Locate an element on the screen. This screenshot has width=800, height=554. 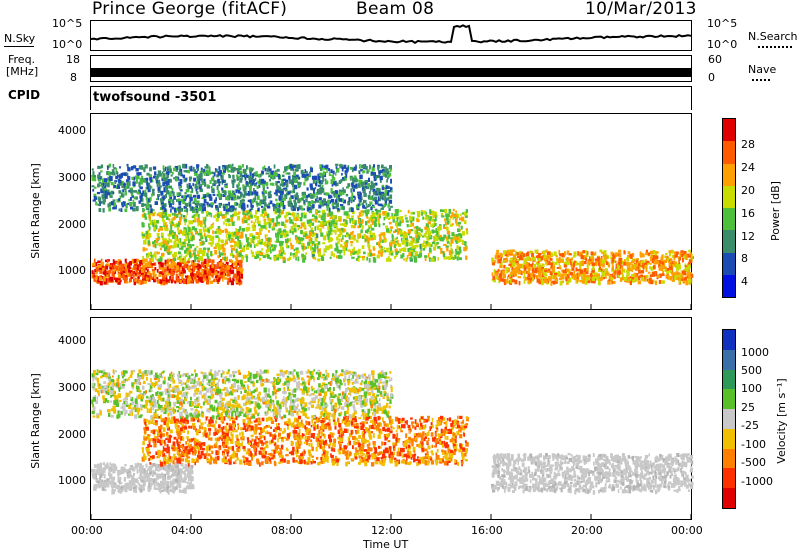
freq-tick-top: 18 is located at coordinates (73, 59).